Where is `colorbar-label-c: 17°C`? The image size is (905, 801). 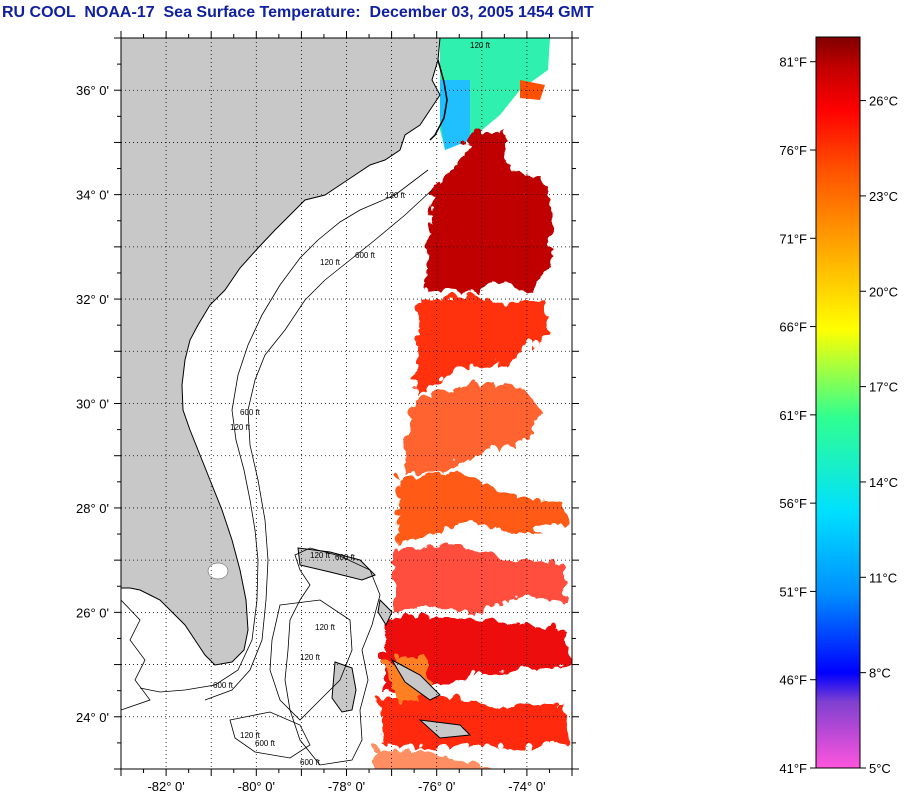
colorbar-label-c: 17°C is located at coordinates (883, 387).